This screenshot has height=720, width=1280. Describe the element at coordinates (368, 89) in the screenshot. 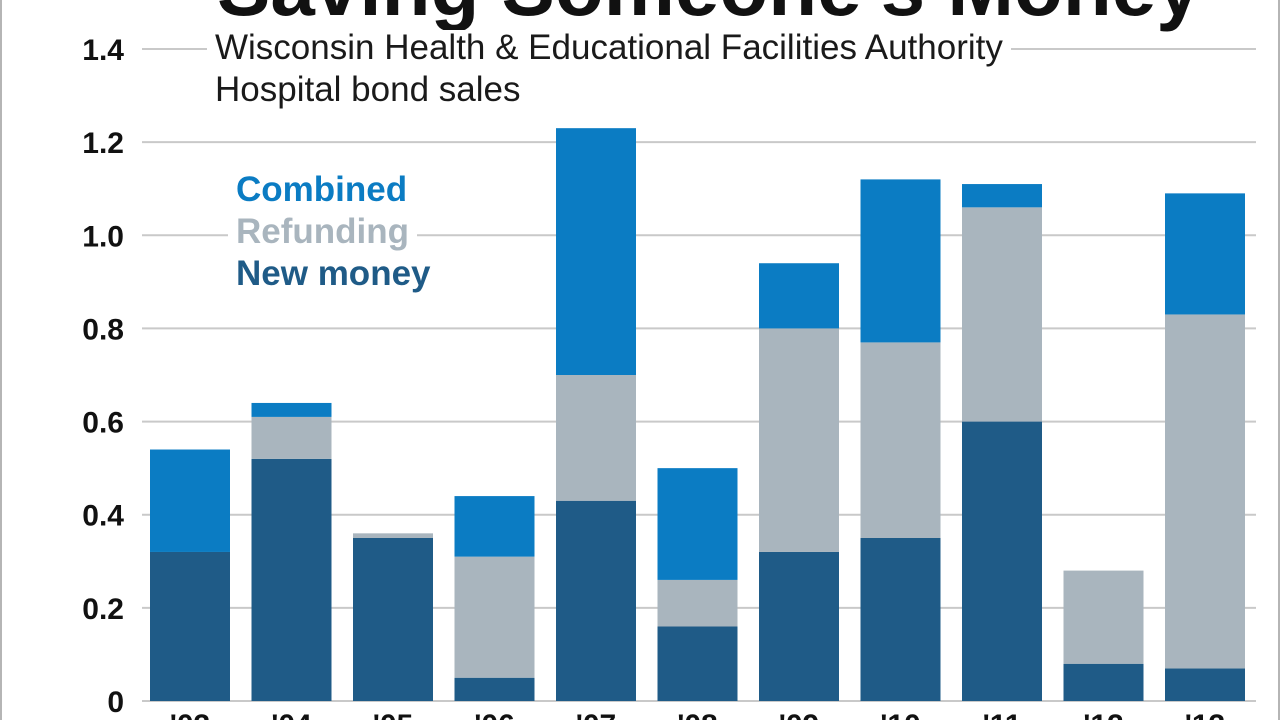

I see `chart-subtitle-line-2: Hospital bond sales` at that location.